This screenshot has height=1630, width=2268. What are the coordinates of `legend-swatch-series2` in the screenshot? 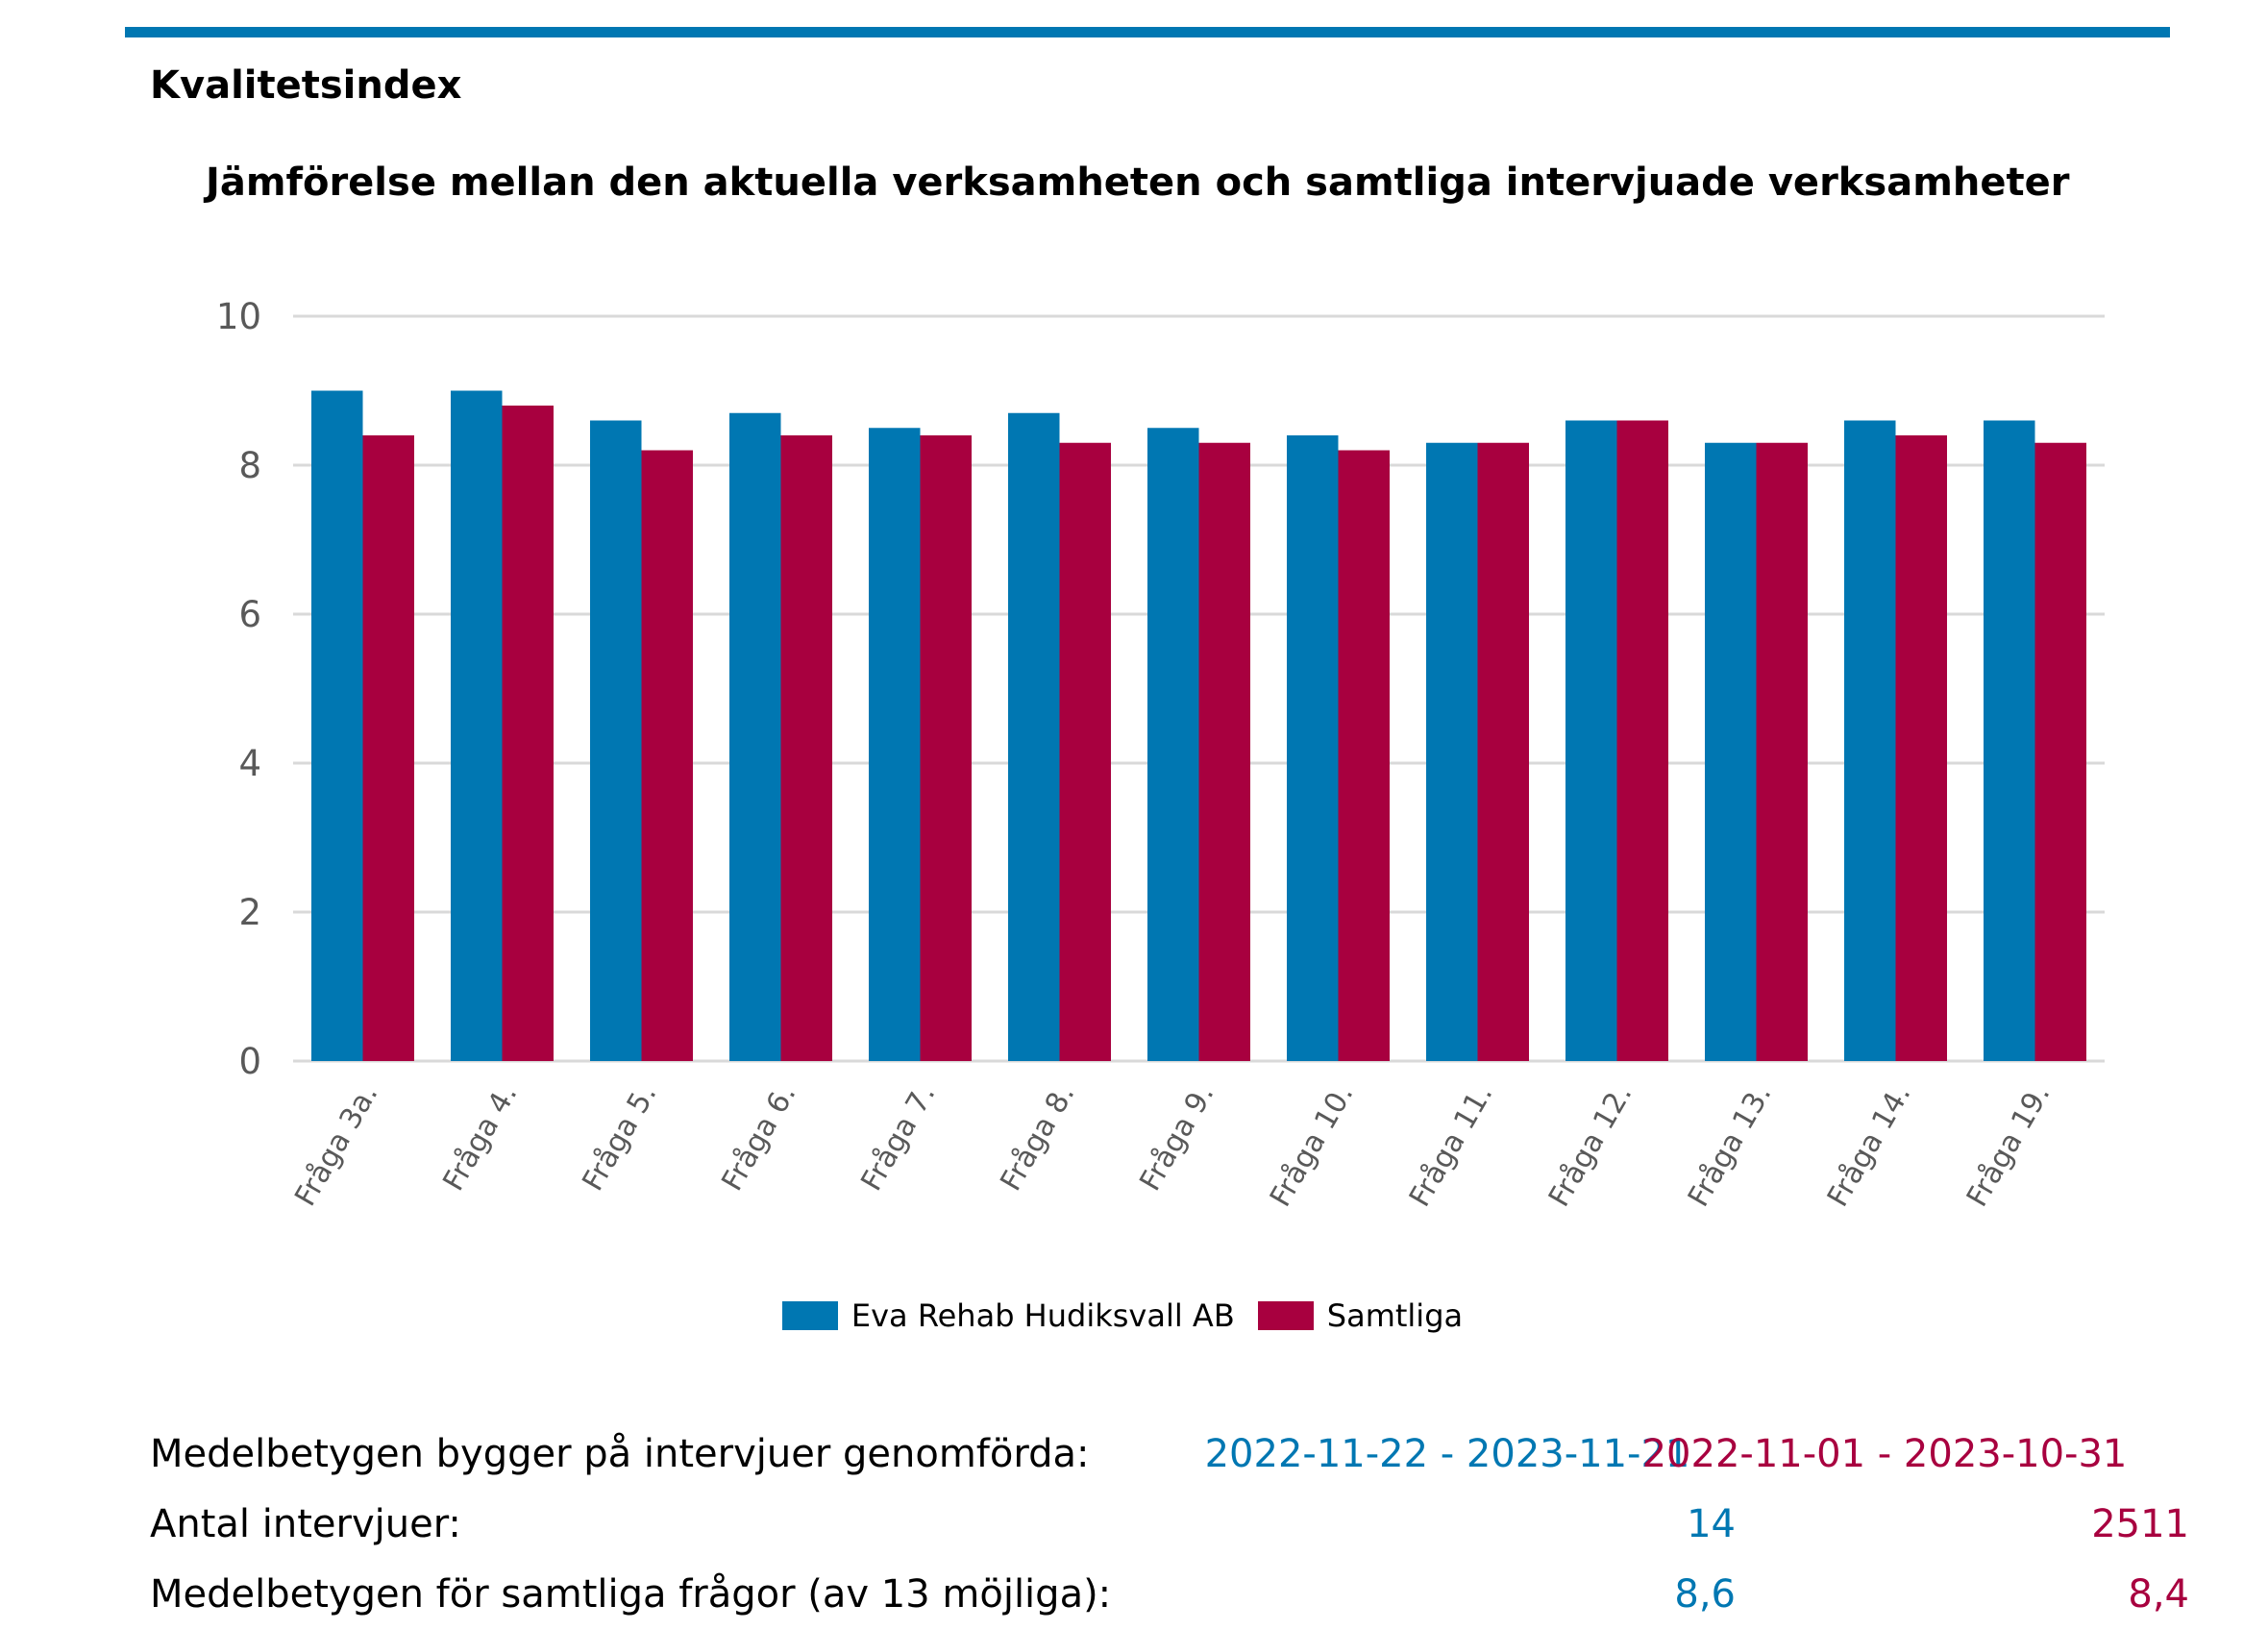 It's located at (1285, 1315).